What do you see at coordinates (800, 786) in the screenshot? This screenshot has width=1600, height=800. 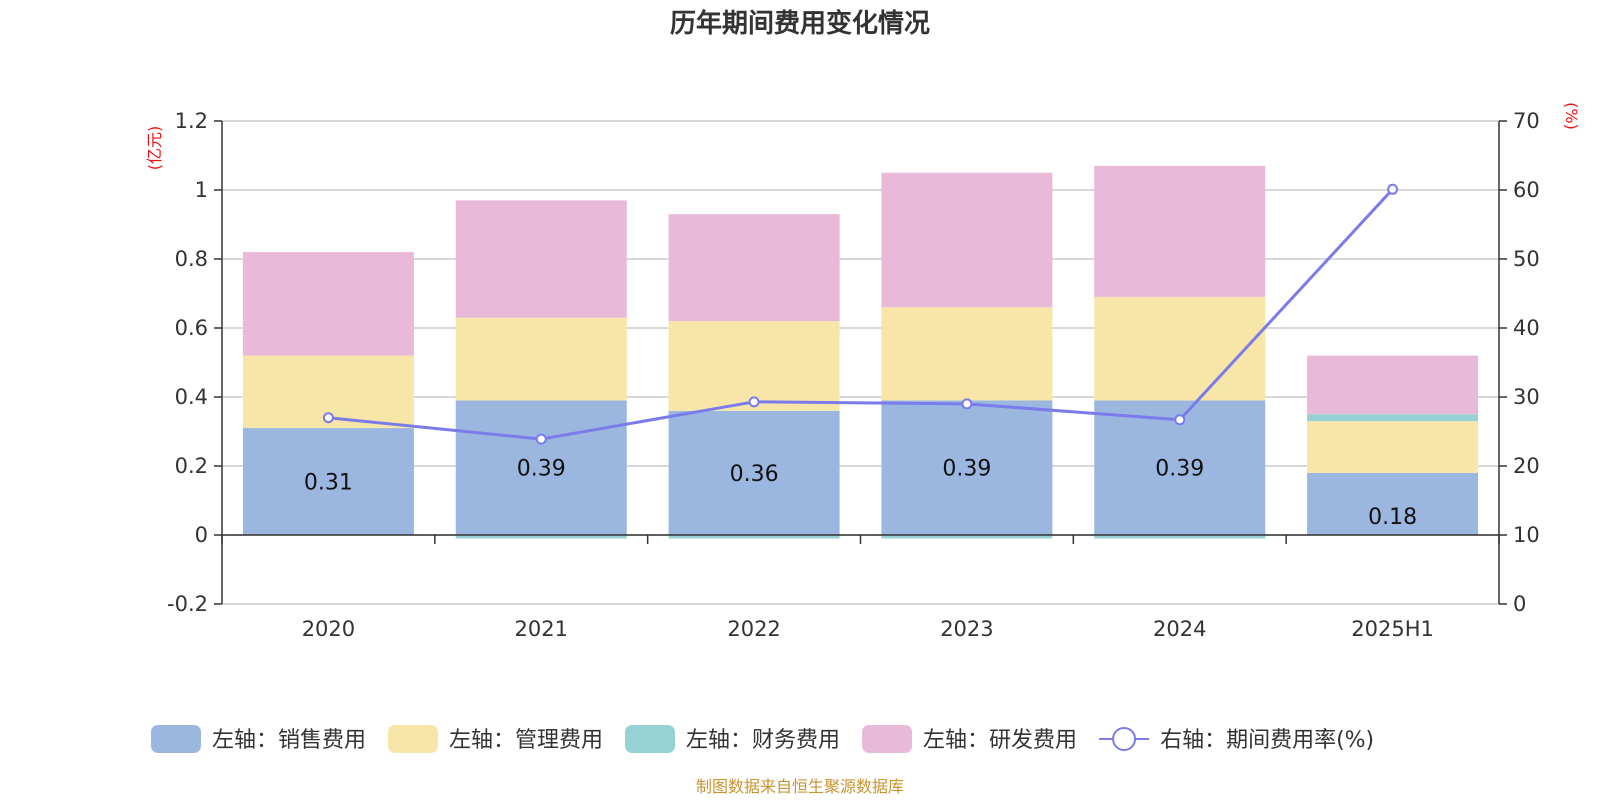 I see `source-note: 制图数据来自恒生聚源数据库` at bounding box center [800, 786].